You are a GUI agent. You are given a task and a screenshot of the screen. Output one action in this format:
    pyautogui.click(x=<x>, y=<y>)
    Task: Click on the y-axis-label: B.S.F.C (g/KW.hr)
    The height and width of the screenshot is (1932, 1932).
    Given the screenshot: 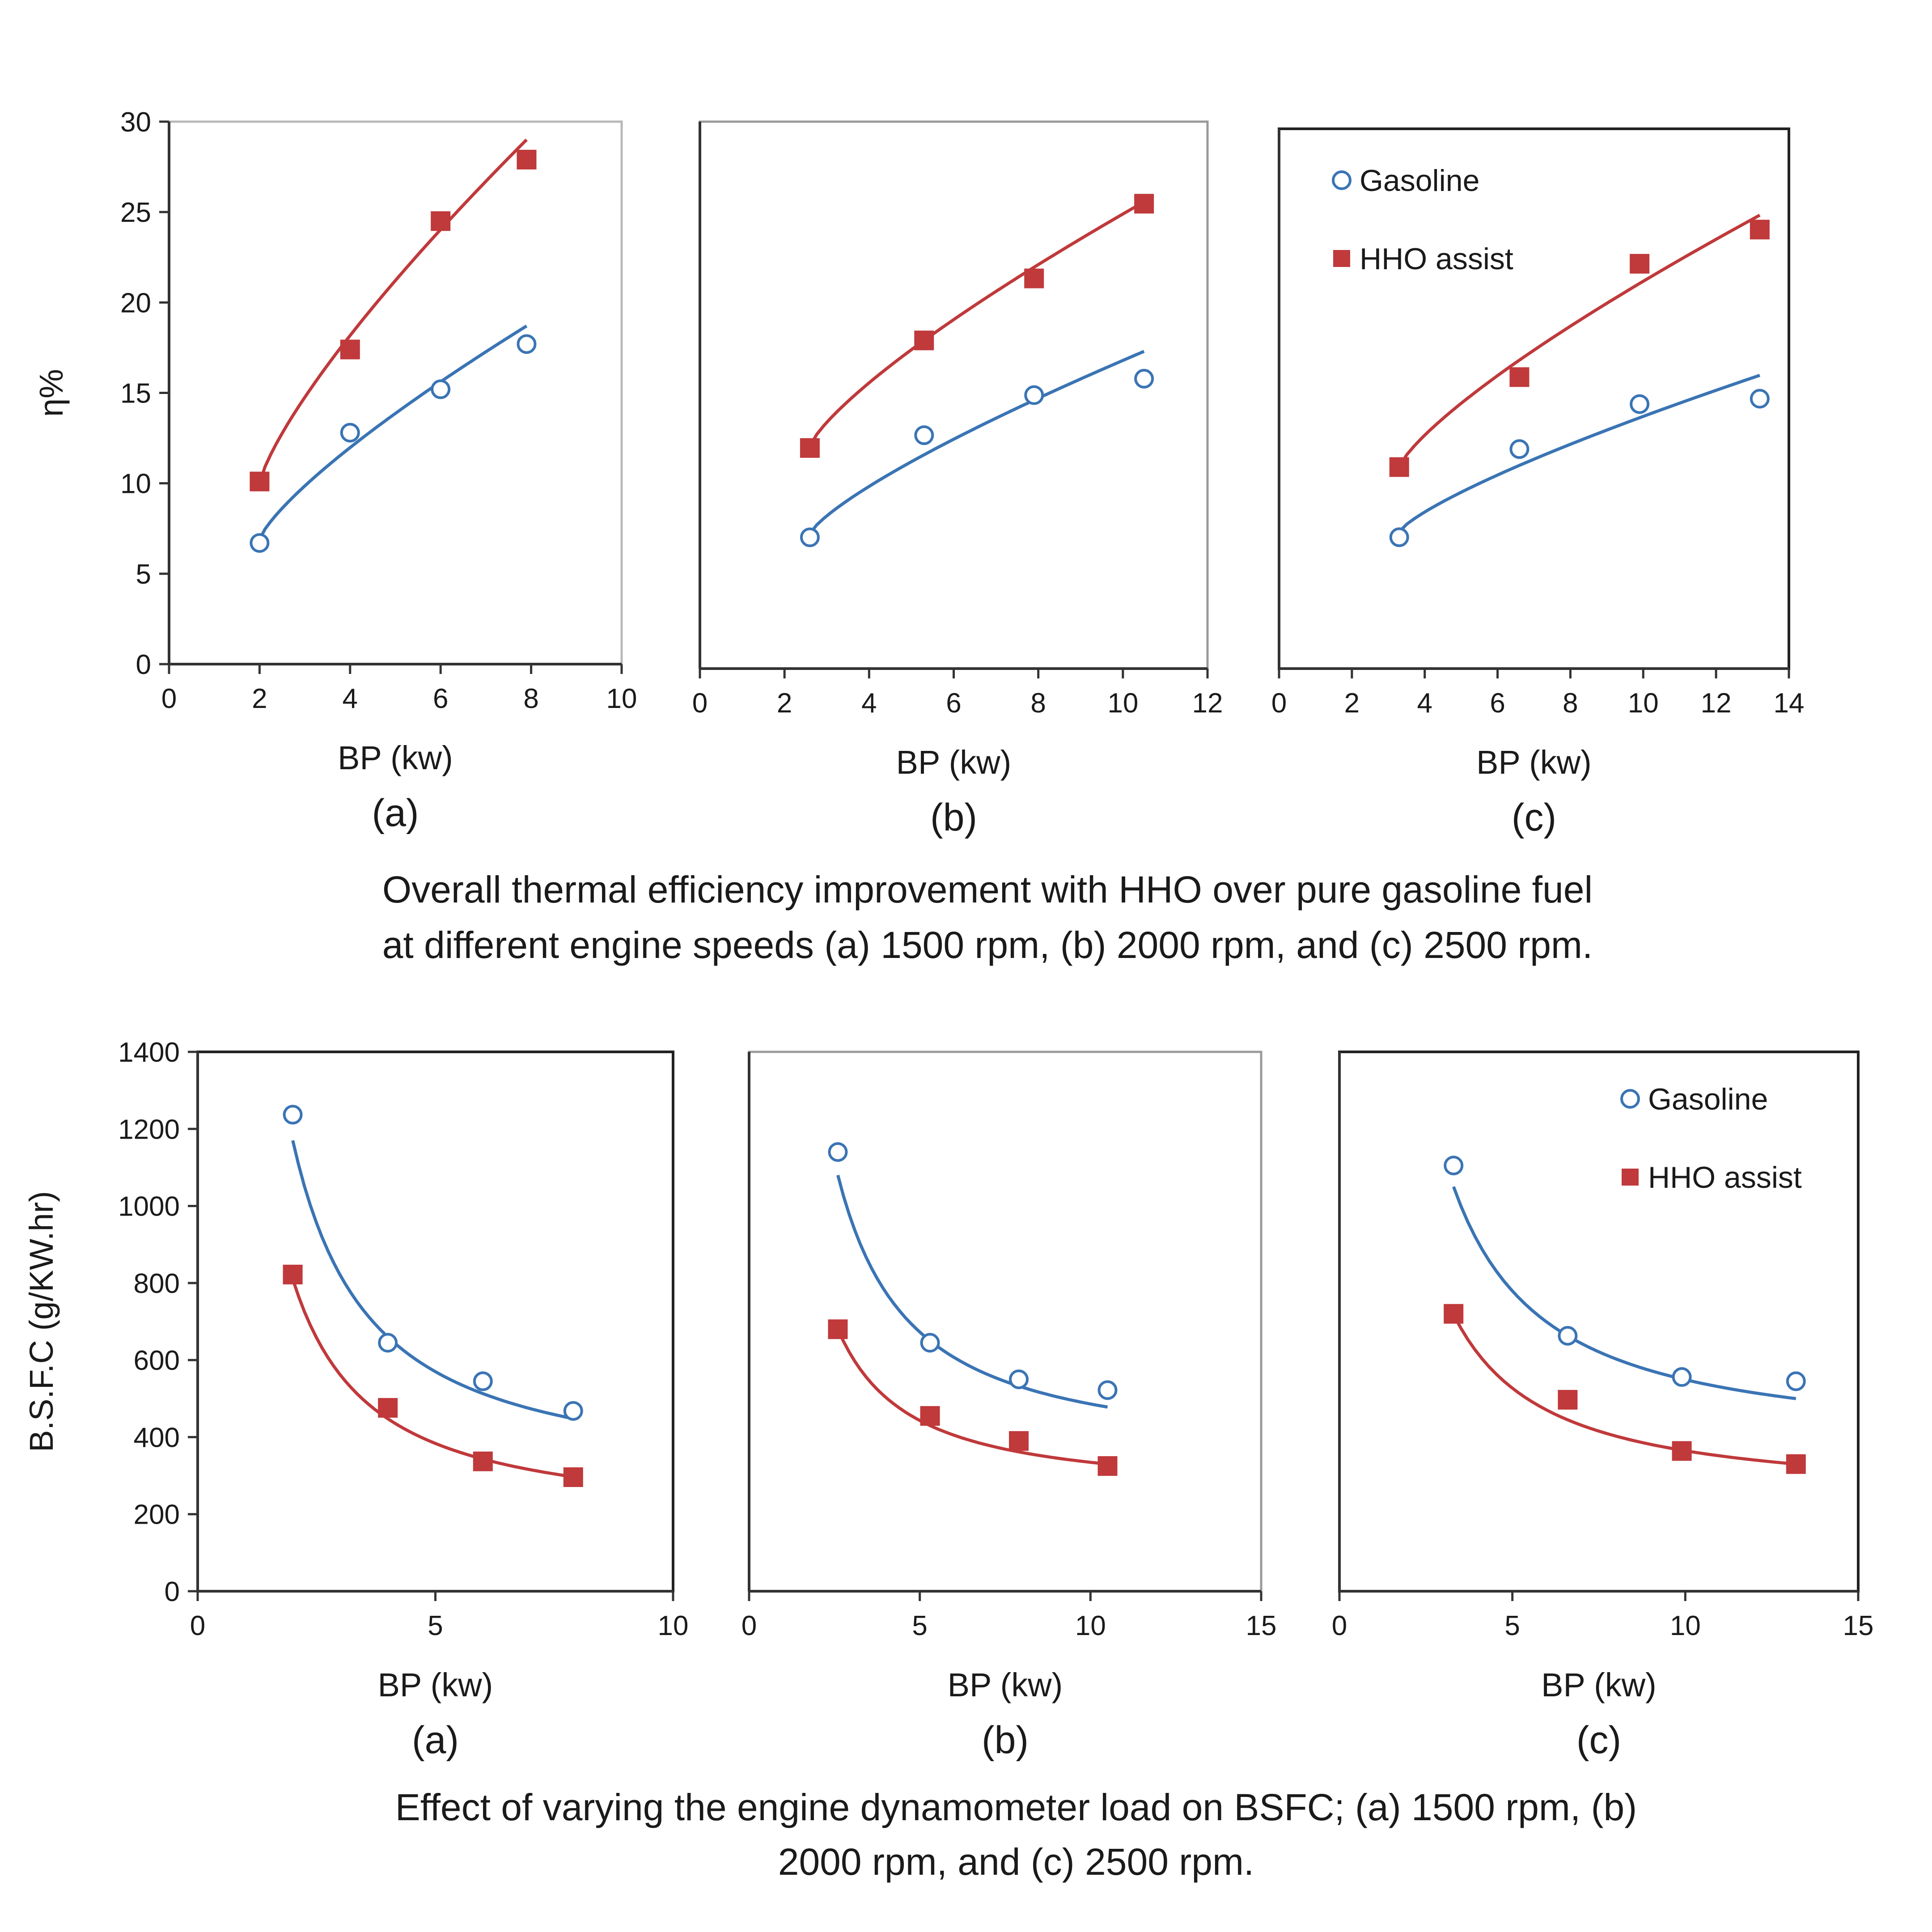 What is the action you would take?
    pyautogui.click(x=41, y=1321)
    